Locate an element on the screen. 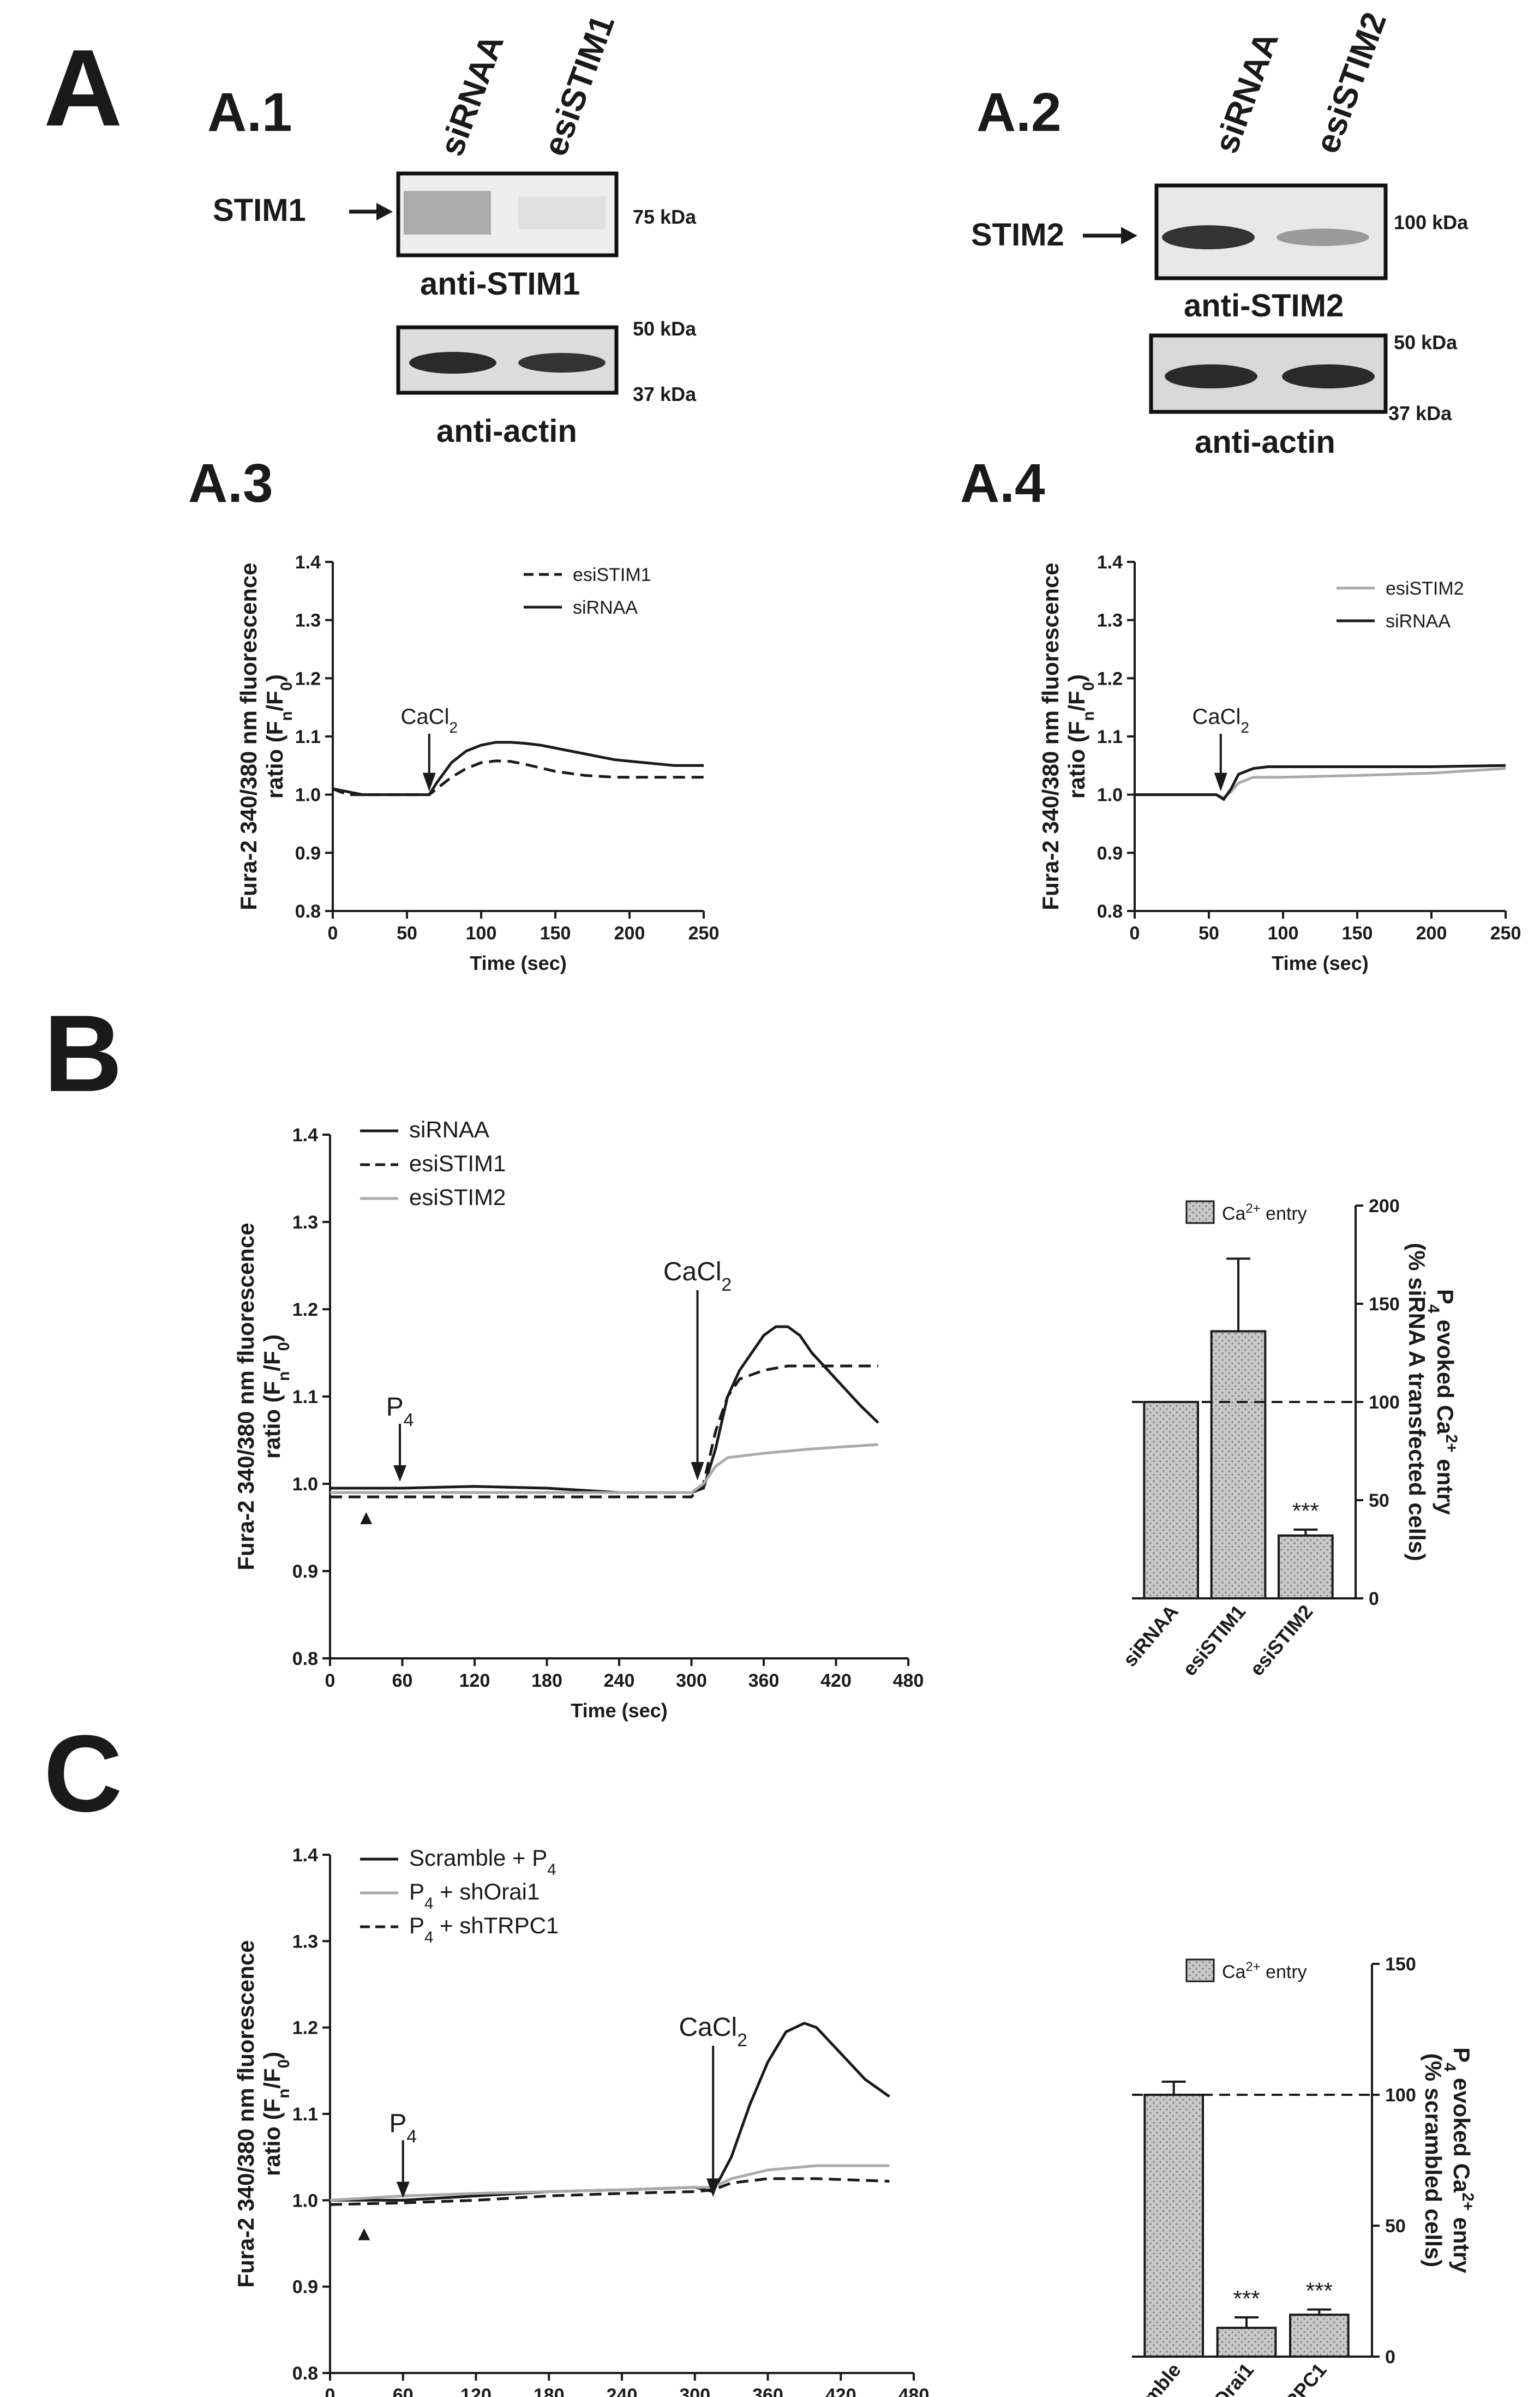 The image size is (1540, 2397). marker-arrowhead is located at coordinates (366, 1518).